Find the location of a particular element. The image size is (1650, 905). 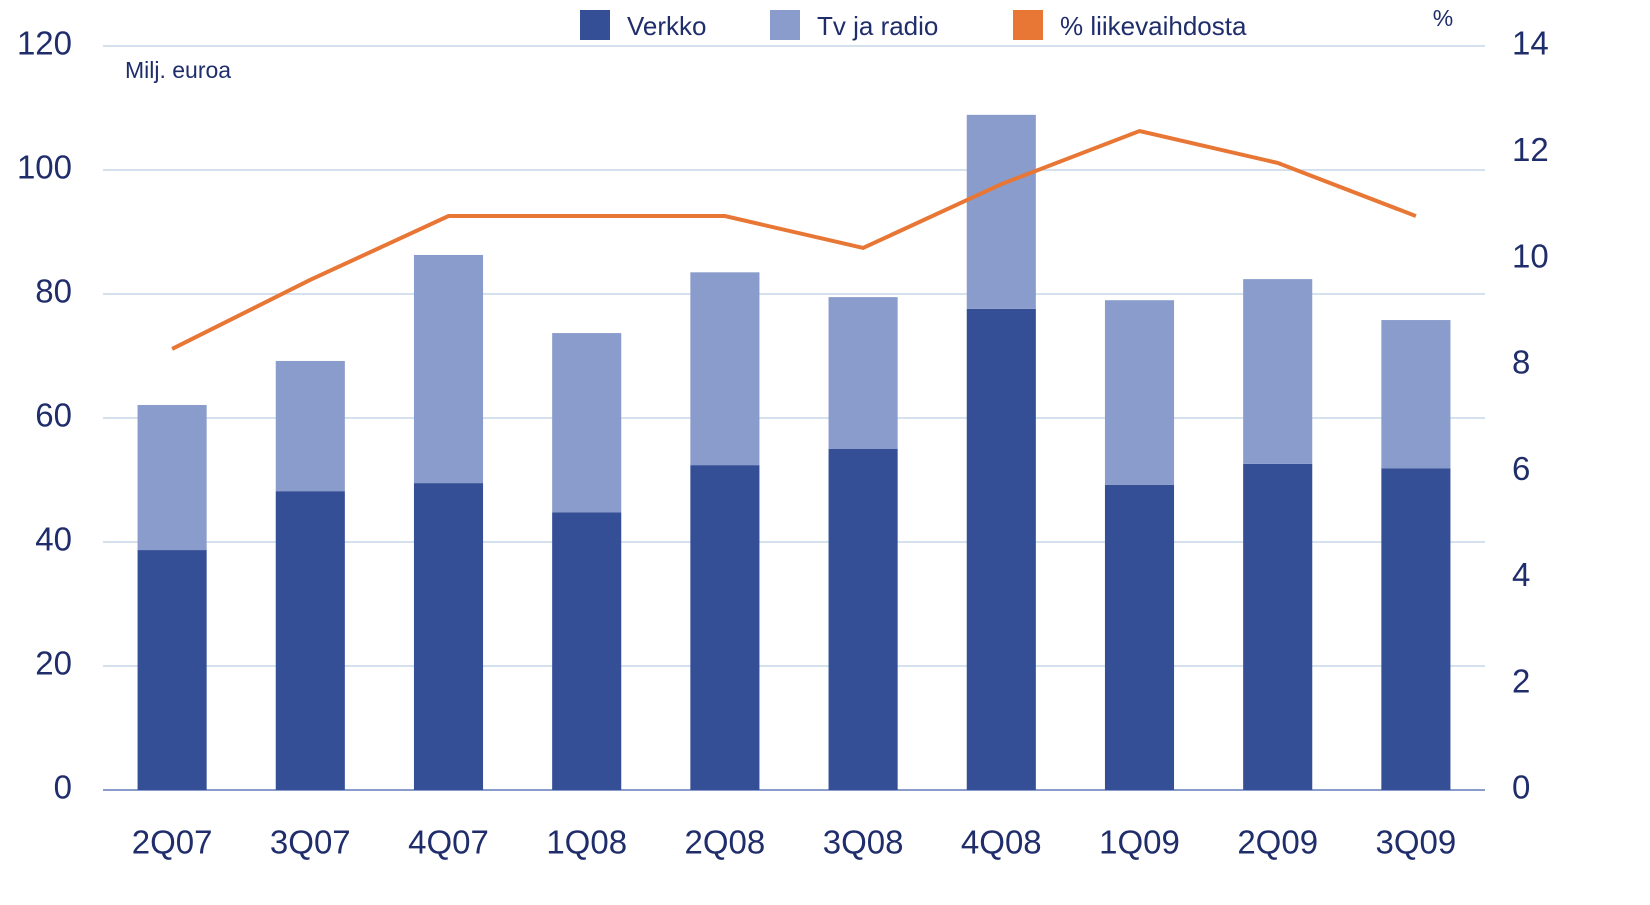

x-tick-label: 3Q07 is located at coordinates (310, 842).